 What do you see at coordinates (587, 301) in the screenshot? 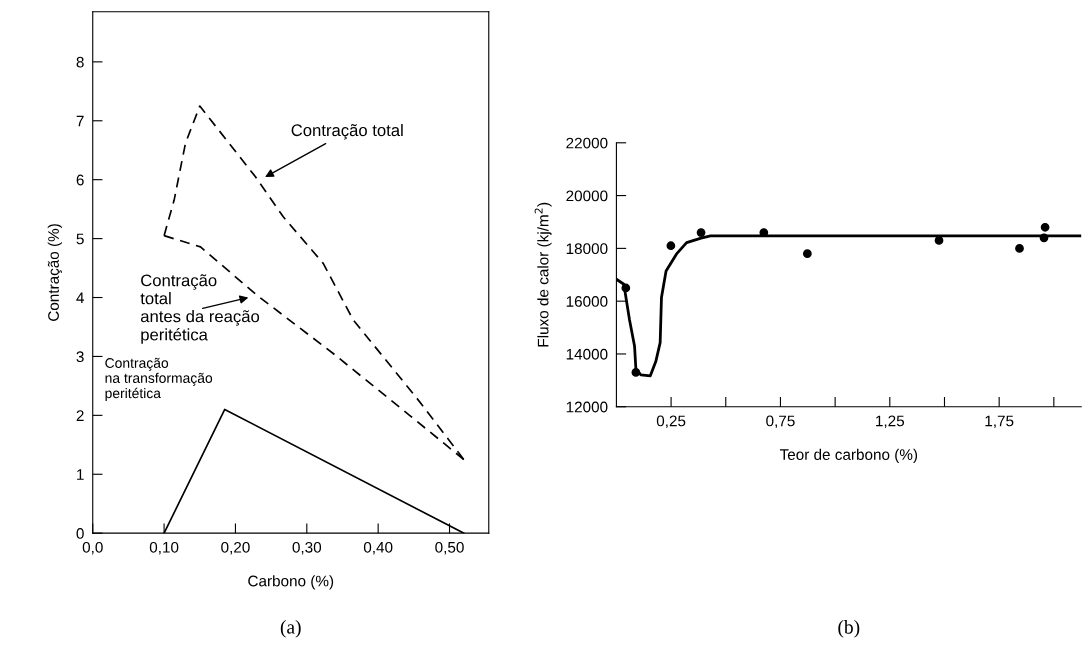
I see `y-tick-label: 16000` at bounding box center [587, 301].